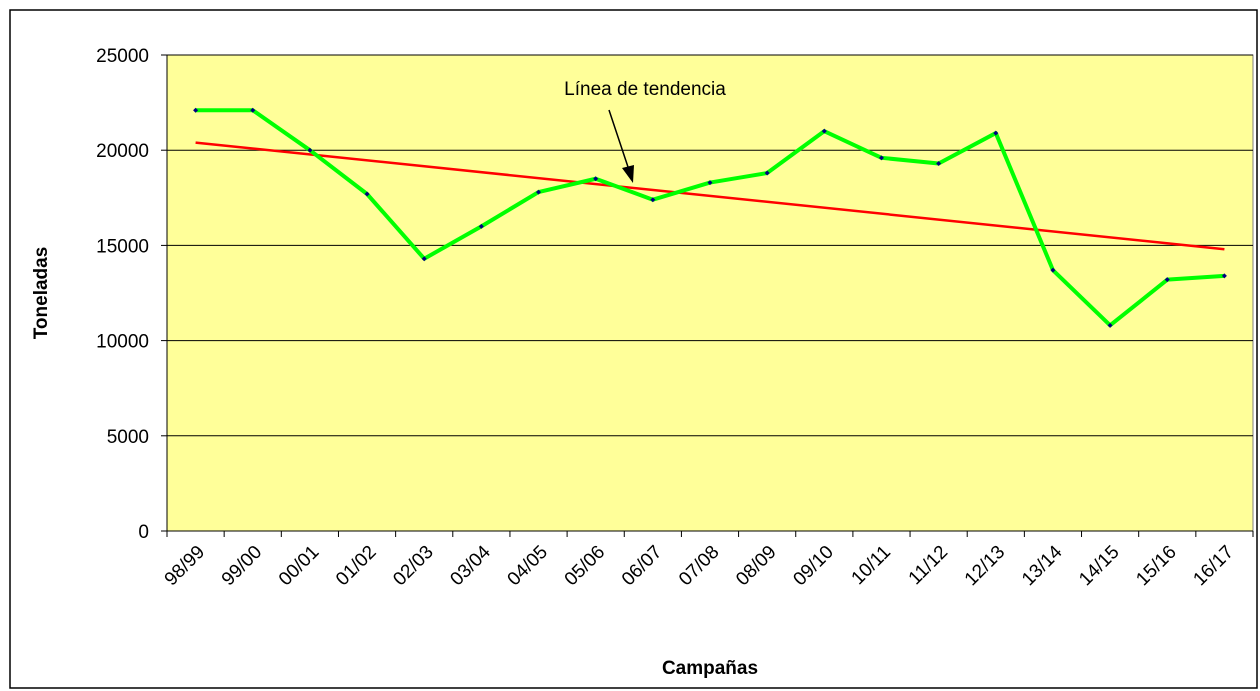 The height and width of the screenshot is (691, 1260). What do you see at coordinates (128, 437) in the screenshot?
I see `y-tick-label: 5000` at bounding box center [128, 437].